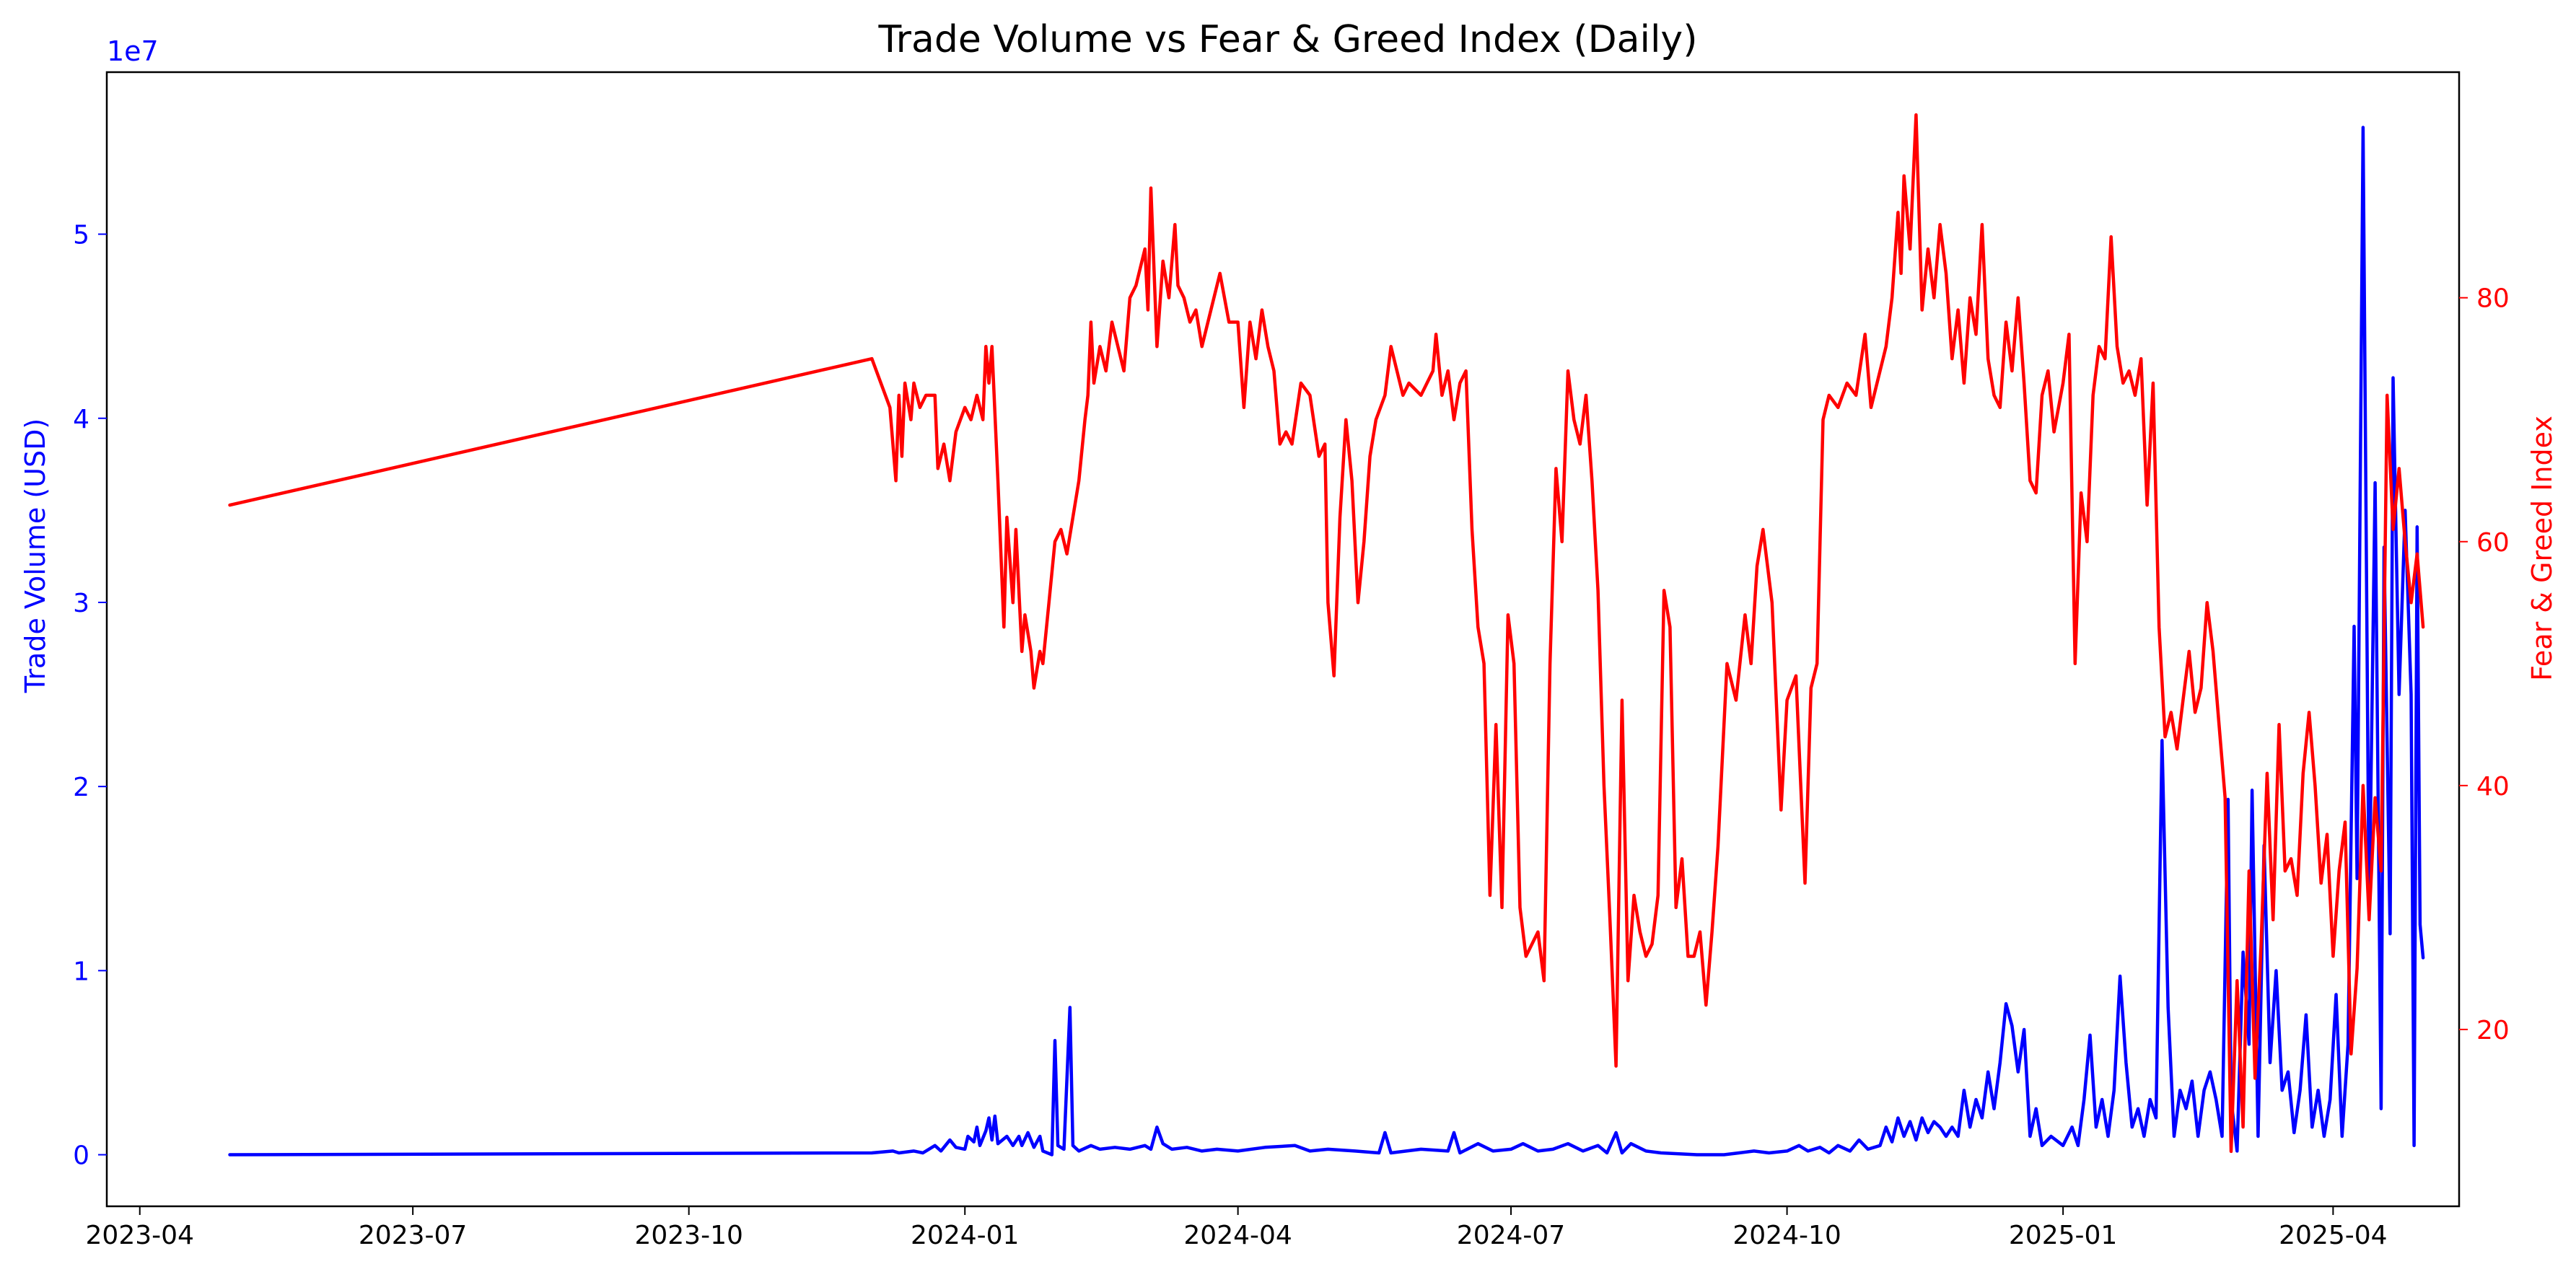 This screenshot has width=2576, height=1277. What do you see at coordinates (1237, 1236) in the screenshot?
I see `x-tick-label: 2024-04` at bounding box center [1237, 1236].